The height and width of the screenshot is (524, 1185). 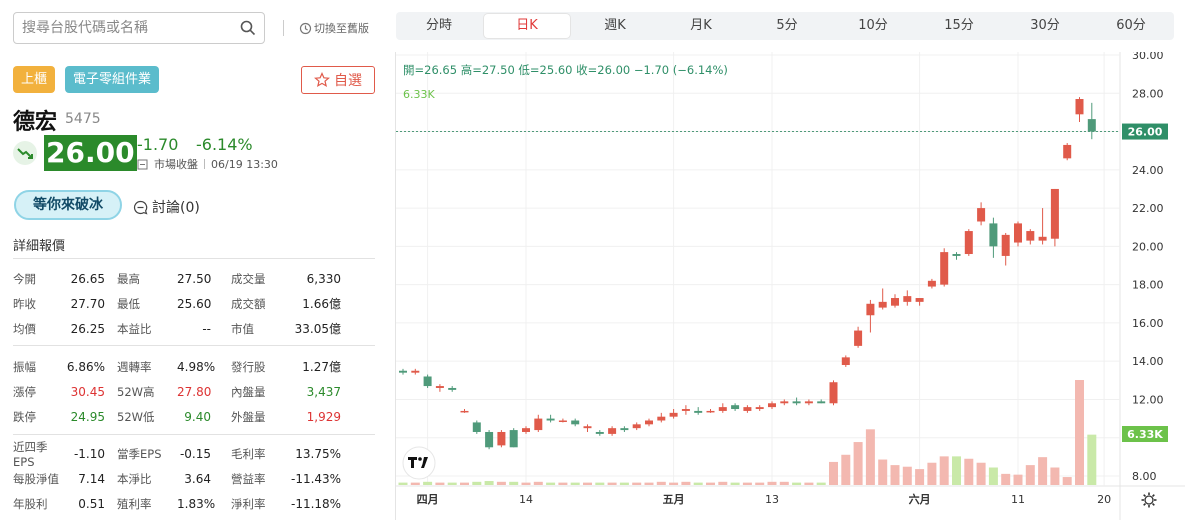 What do you see at coordinates (317, 329) in the screenshot?
I see `quote-value: 33.05億` at bounding box center [317, 329].